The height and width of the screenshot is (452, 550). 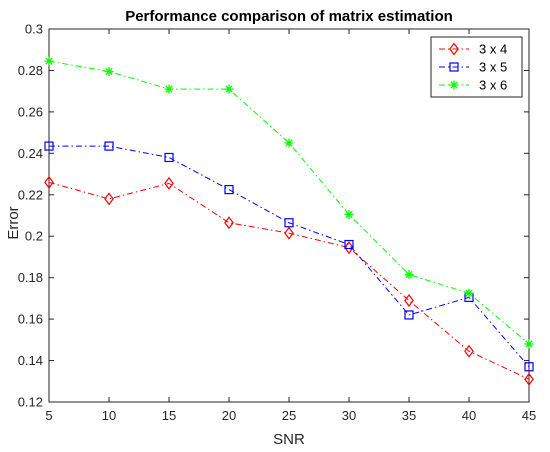 What do you see at coordinates (30, 70) in the screenshot?
I see `y-tick-label: 0.28` at bounding box center [30, 70].